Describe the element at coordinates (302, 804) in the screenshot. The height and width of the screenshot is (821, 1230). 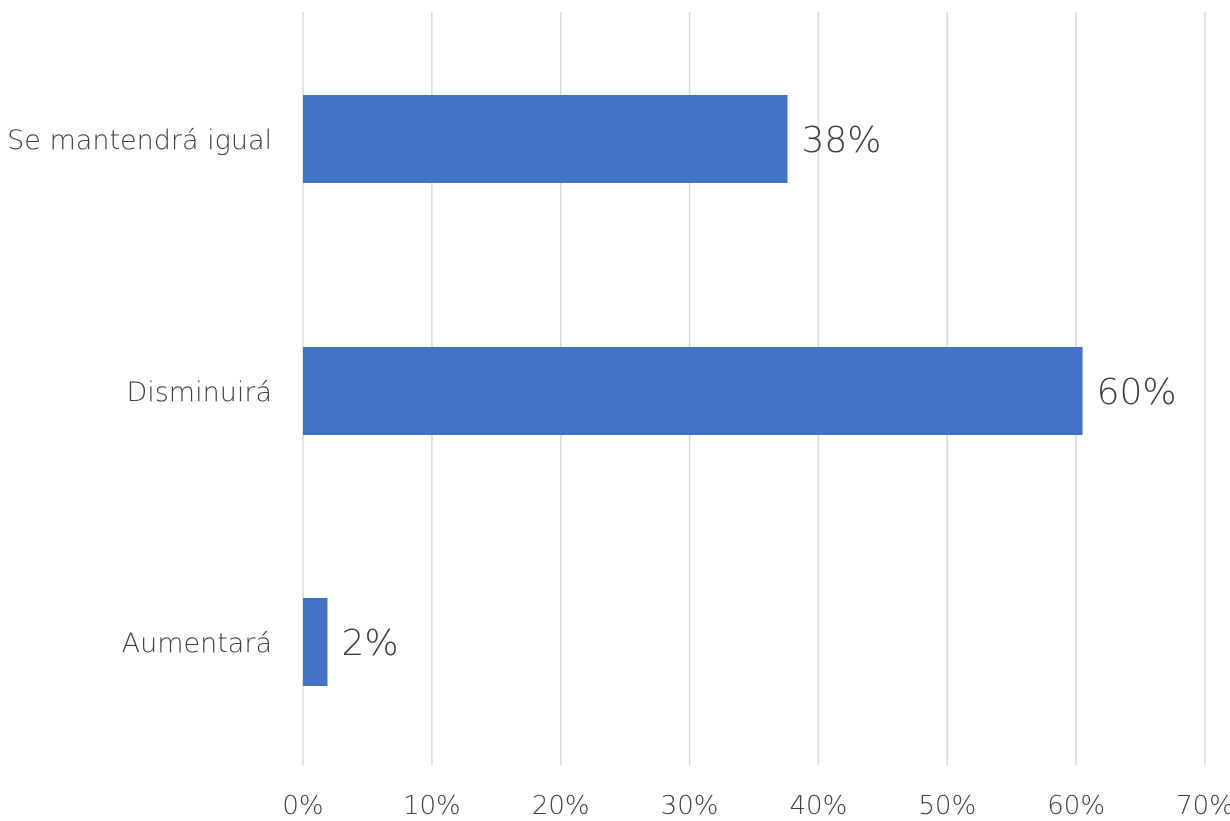
I see `x-tick-label: 0%` at that location.